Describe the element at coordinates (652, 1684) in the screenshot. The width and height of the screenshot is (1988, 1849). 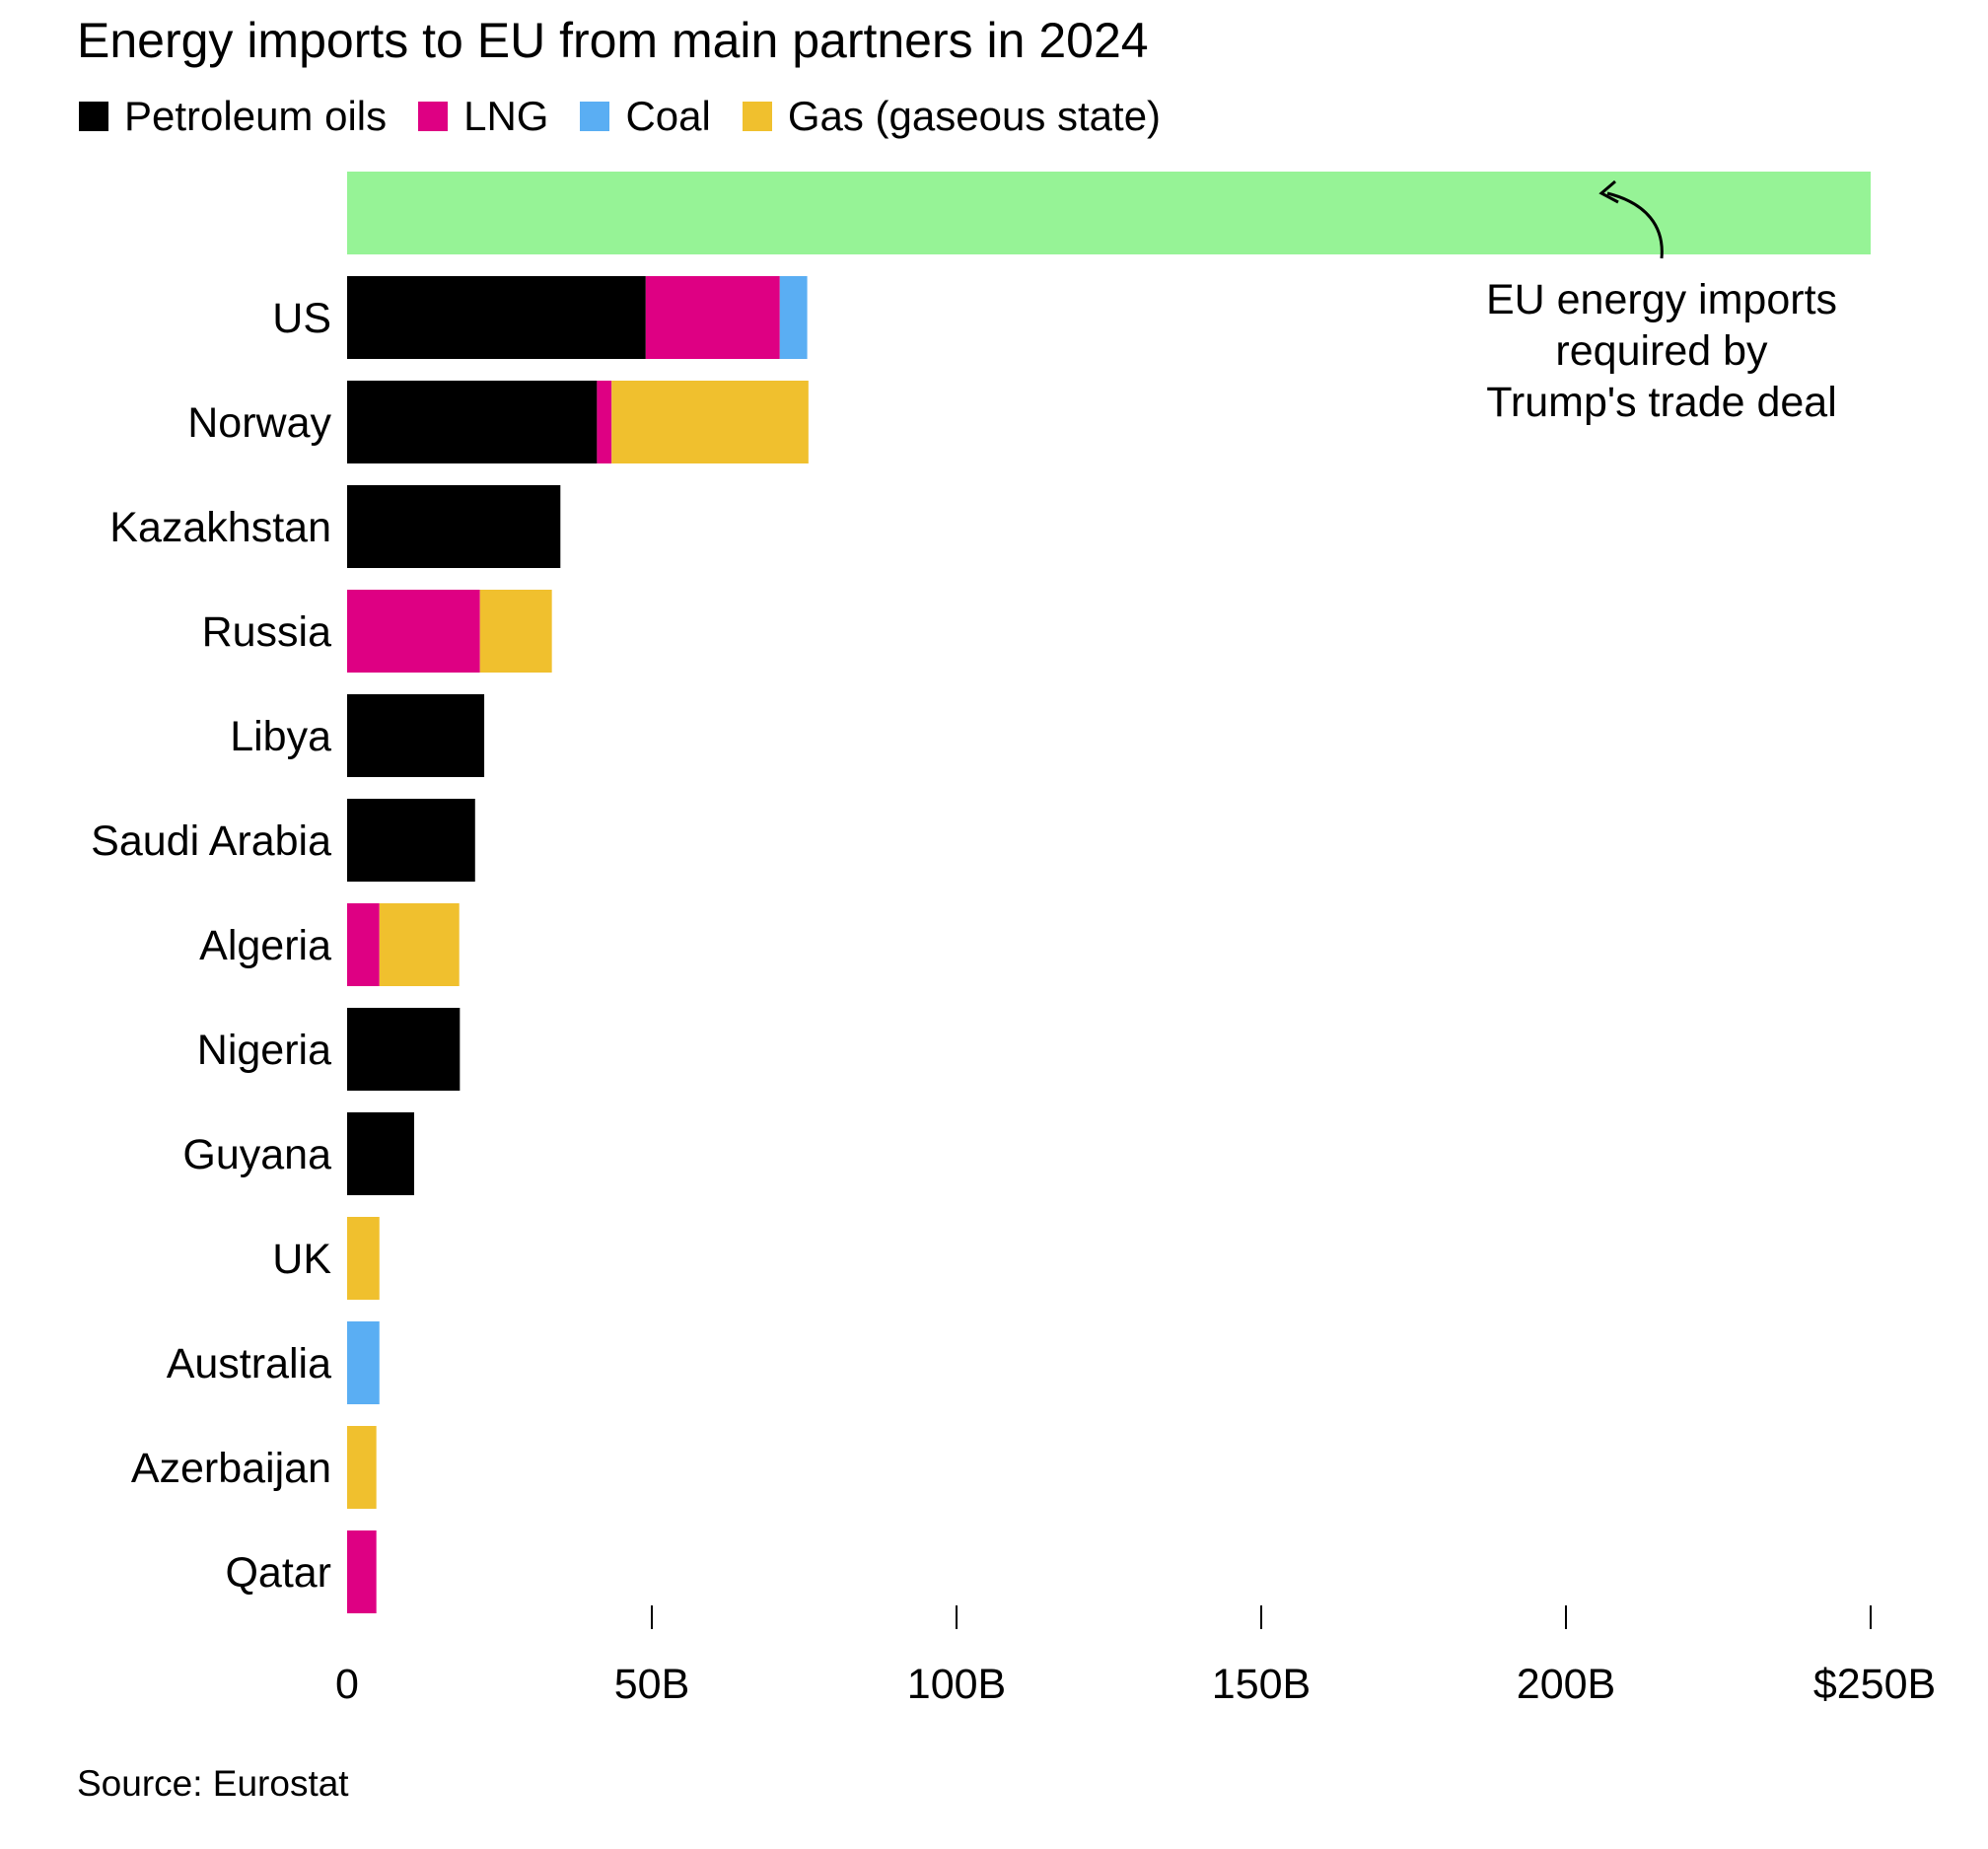
I see `x-tick-label: 50B` at that location.